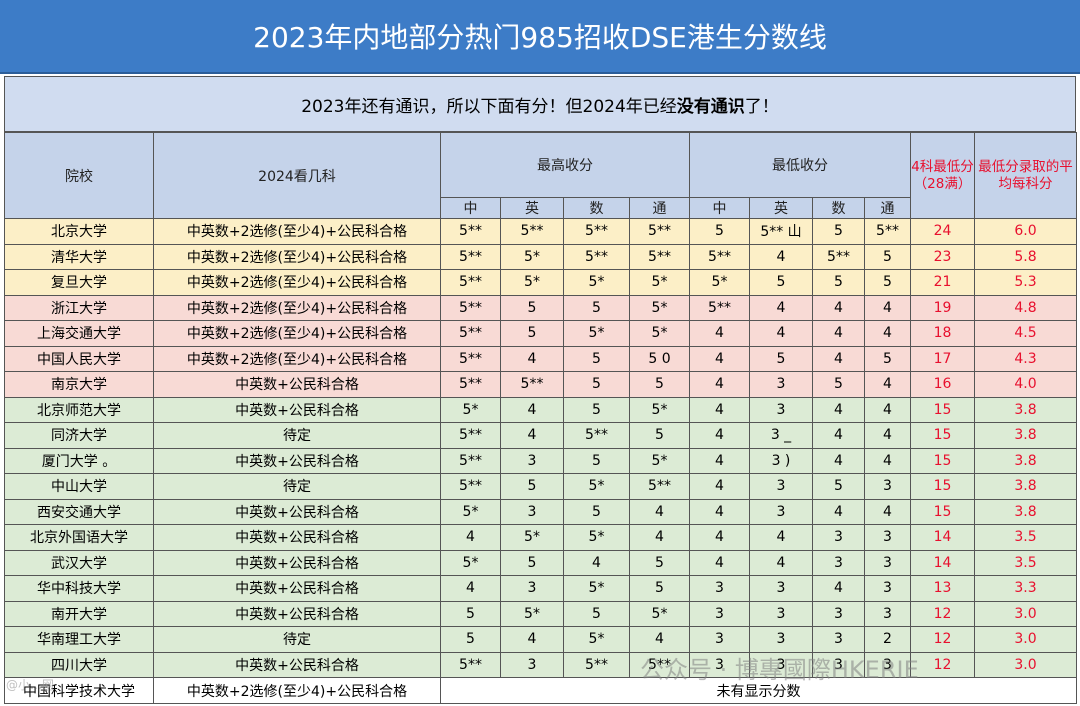 The width and height of the screenshot is (1080, 706). Describe the element at coordinates (79, 639) in the screenshot. I see `cell-school: 华南理工大学` at that location.